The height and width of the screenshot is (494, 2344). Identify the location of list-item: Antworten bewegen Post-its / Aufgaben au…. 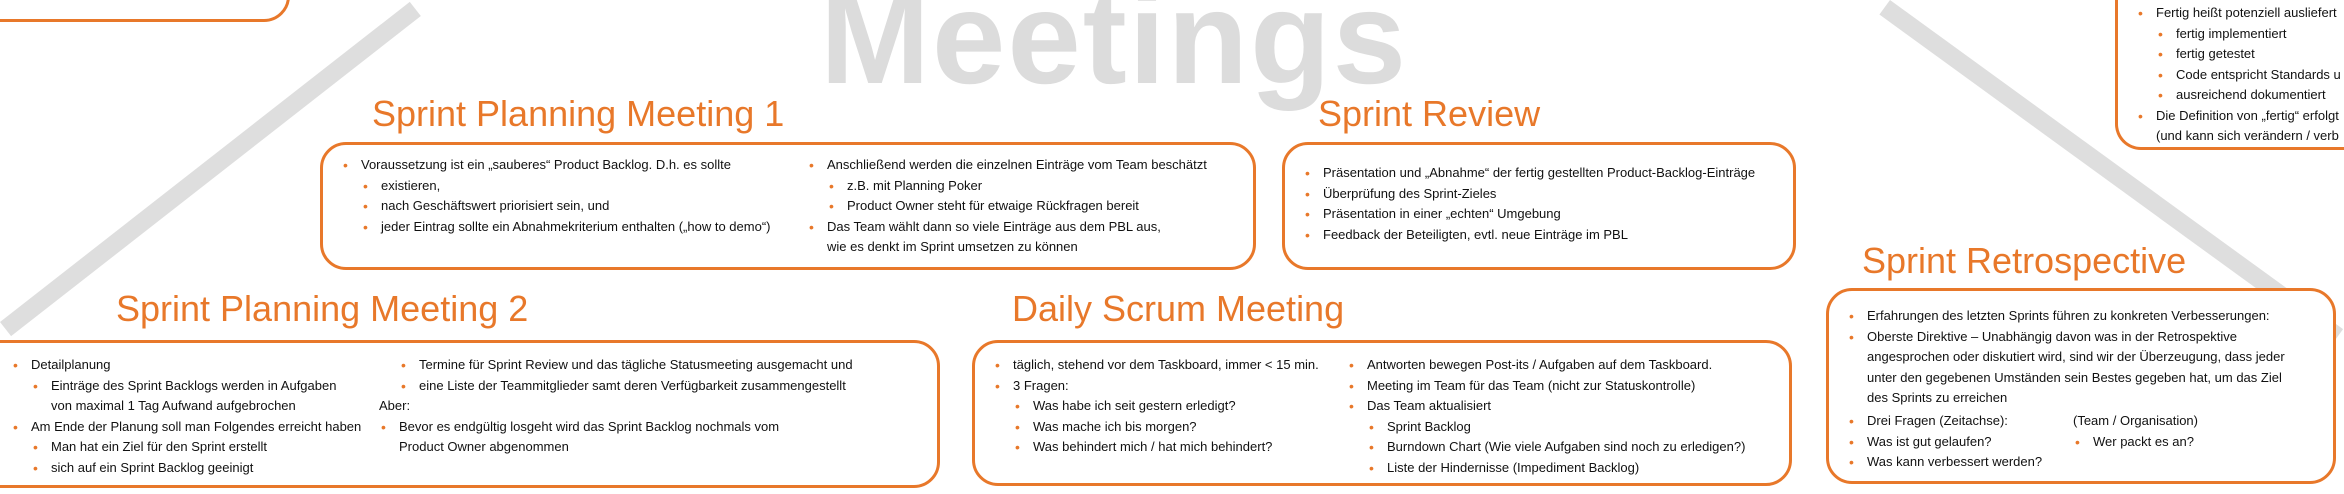
(1546, 365).